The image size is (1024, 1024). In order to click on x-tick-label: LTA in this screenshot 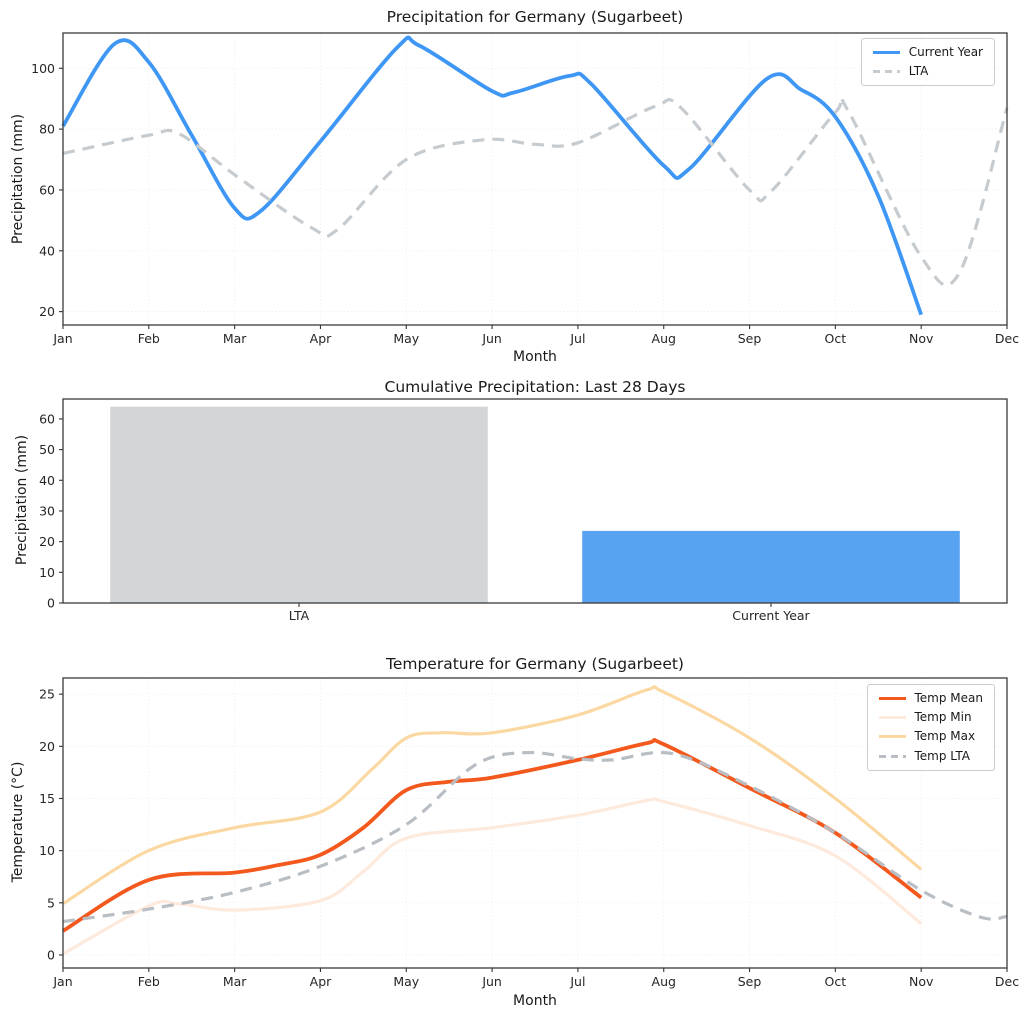, I will do `click(299, 615)`.